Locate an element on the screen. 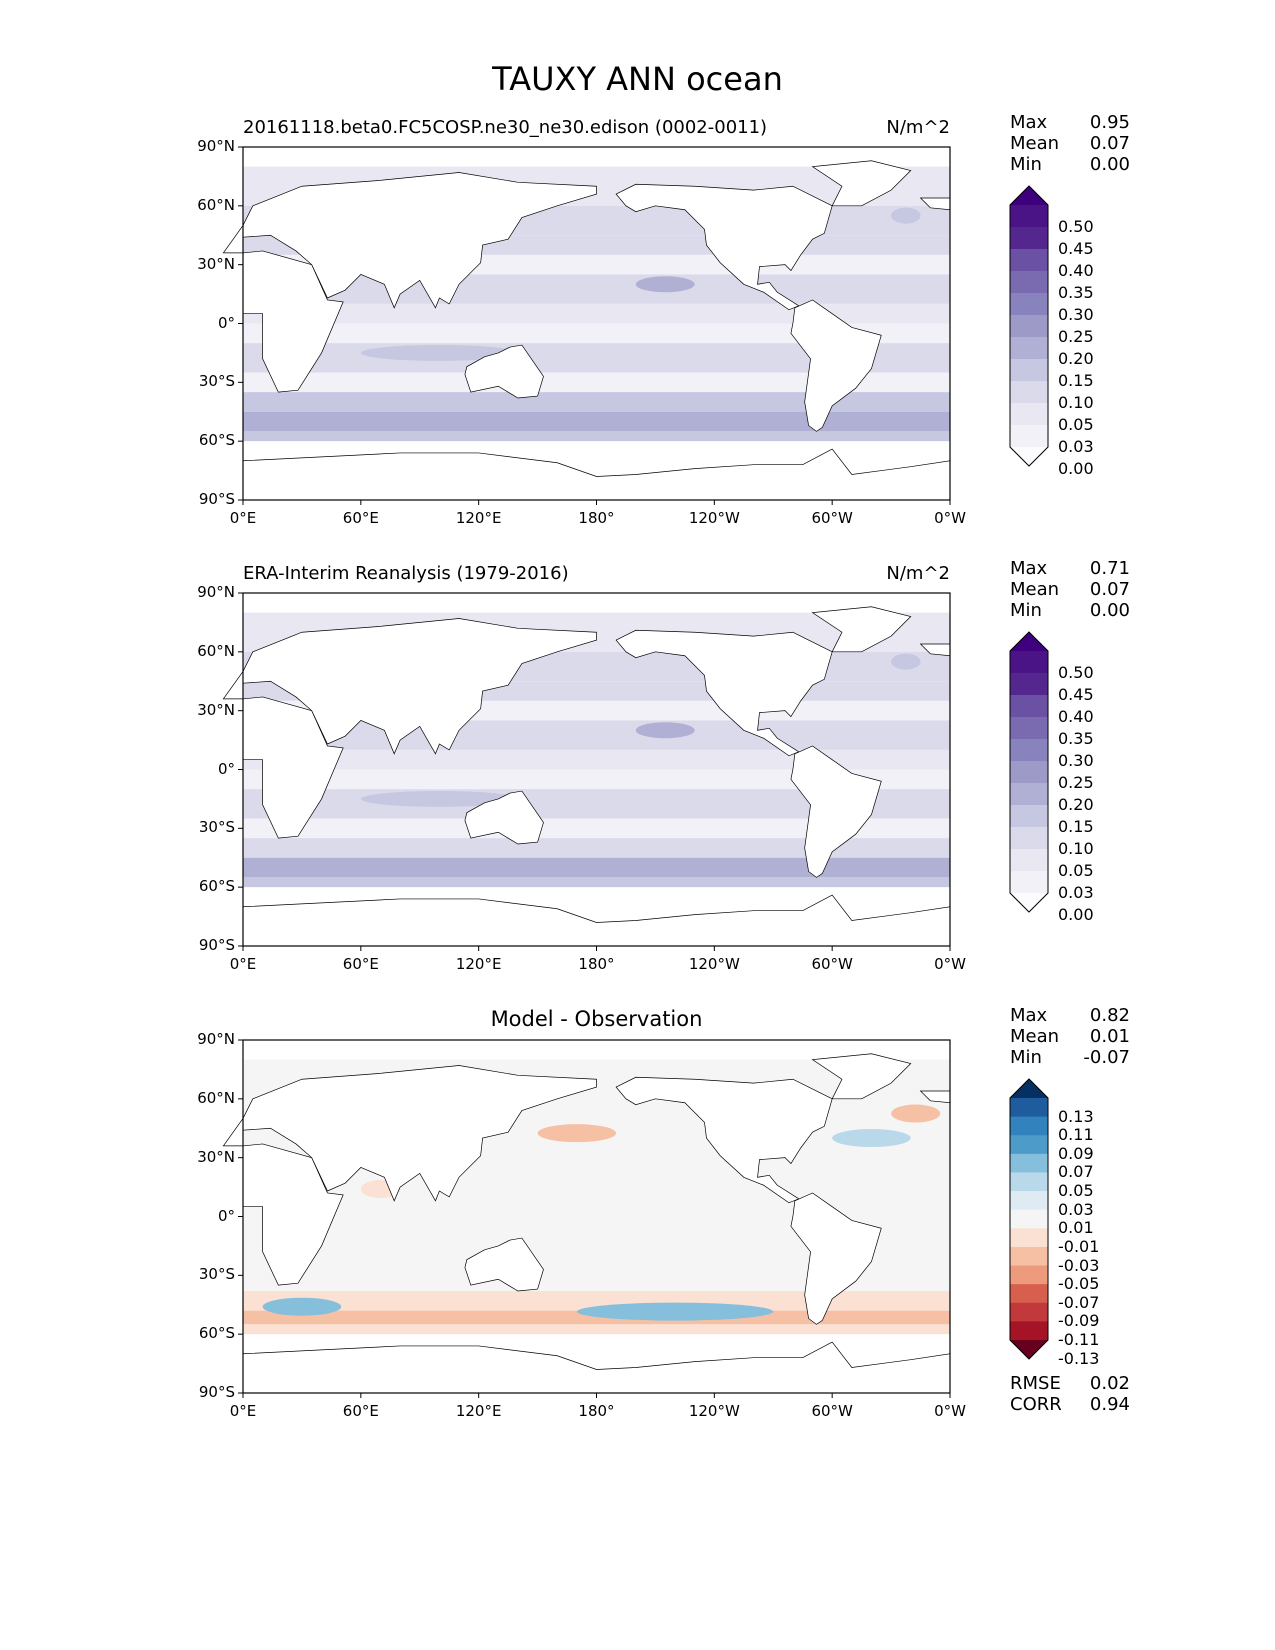 This screenshot has height=1650, width=1275. corr-value: 0.94 is located at coordinates (1109, 1404).